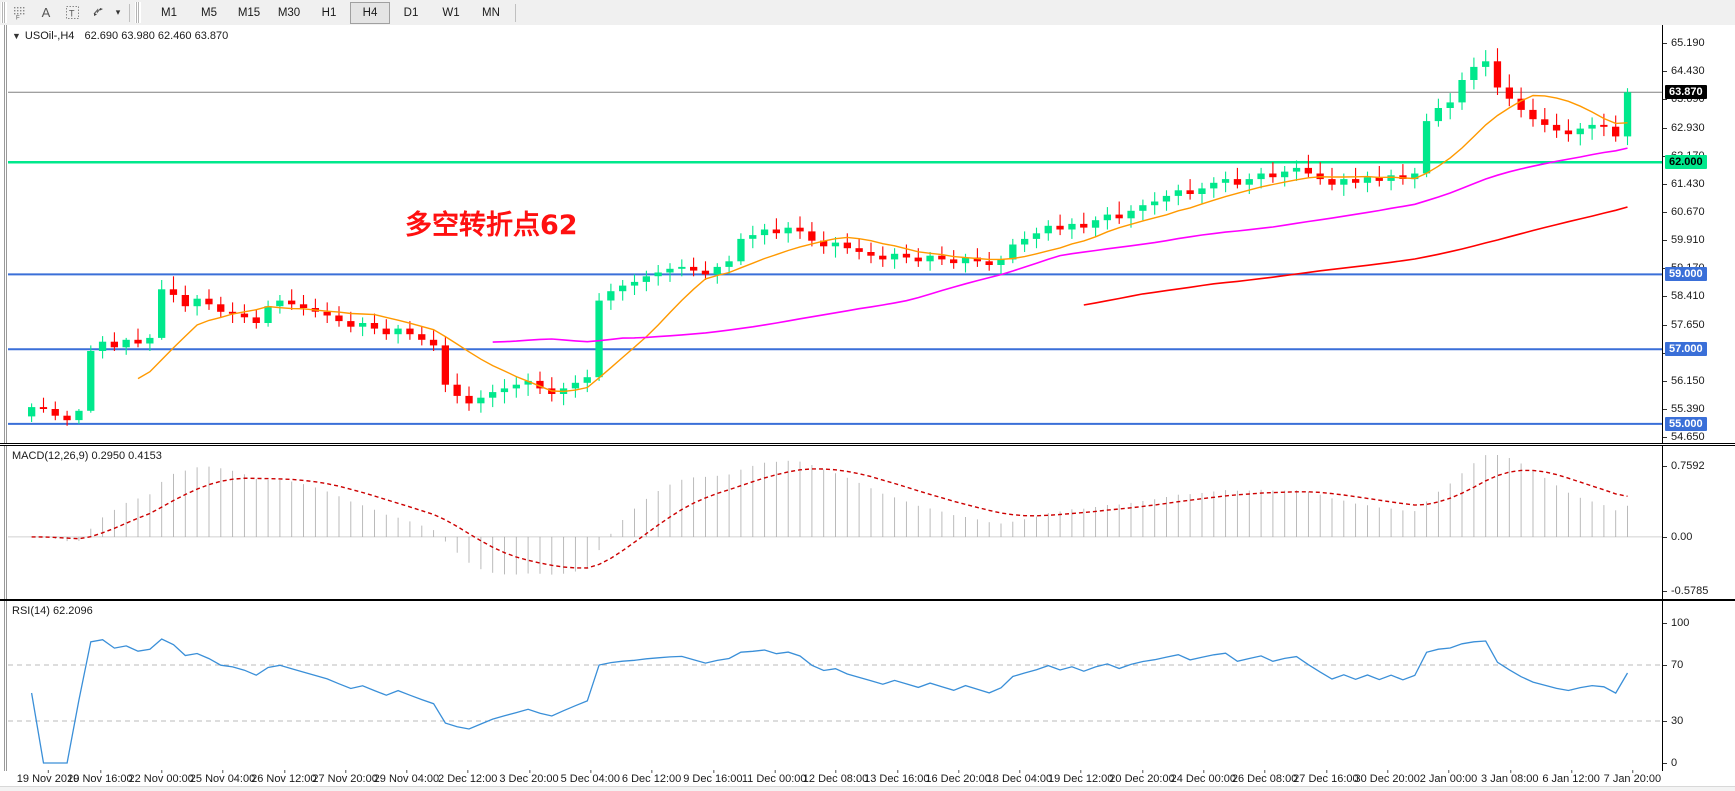  What do you see at coordinates (1571, 777) in the screenshot?
I see `time-axis-label: 6 Jan 12:00` at bounding box center [1571, 777].